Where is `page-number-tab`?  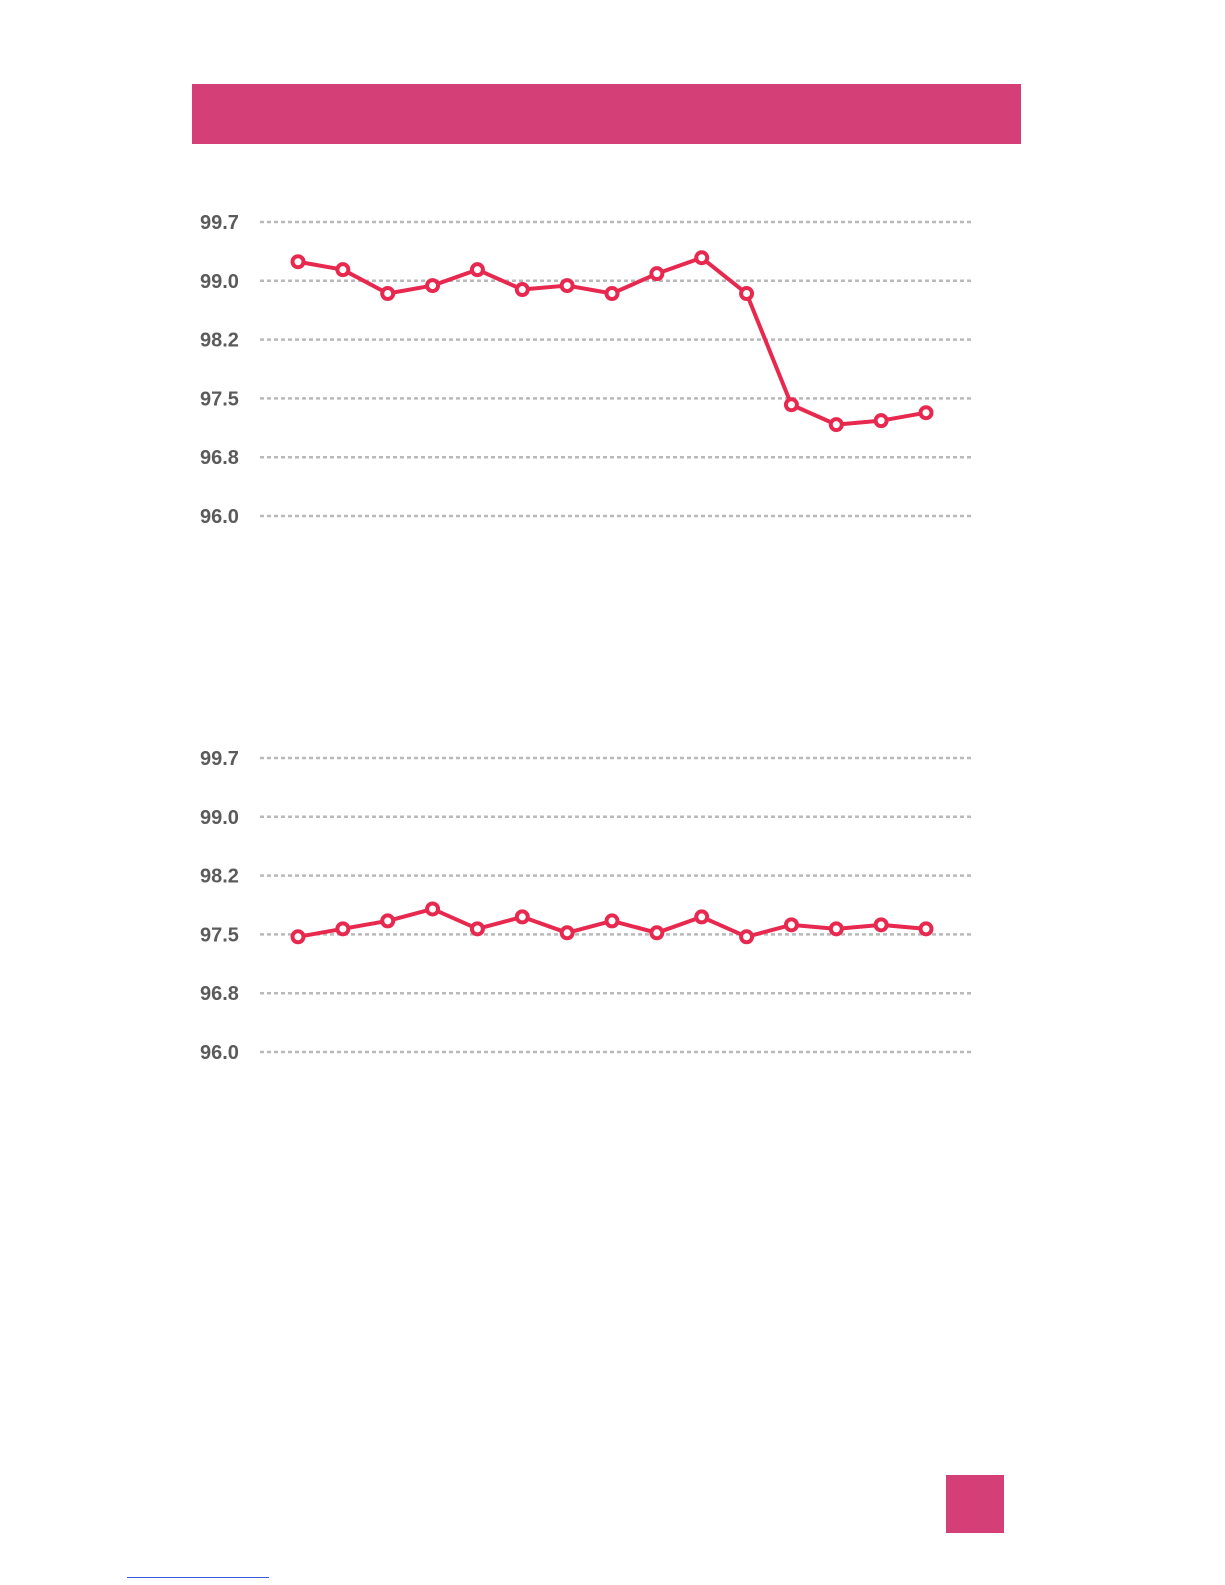 page-number-tab is located at coordinates (975, 1504).